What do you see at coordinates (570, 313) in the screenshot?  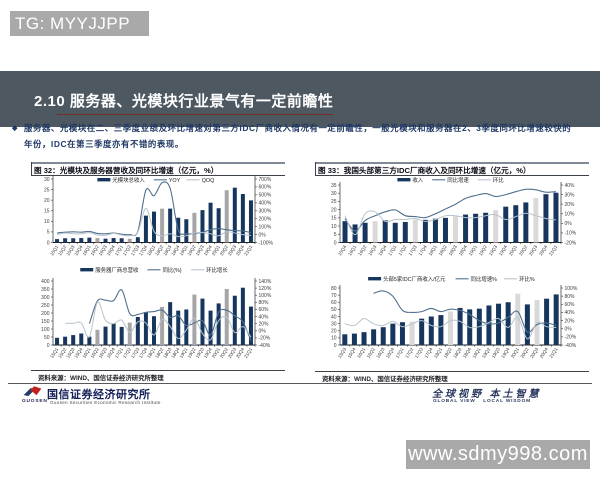 I see `y-tick-label-right: 40%` at bounding box center [570, 313].